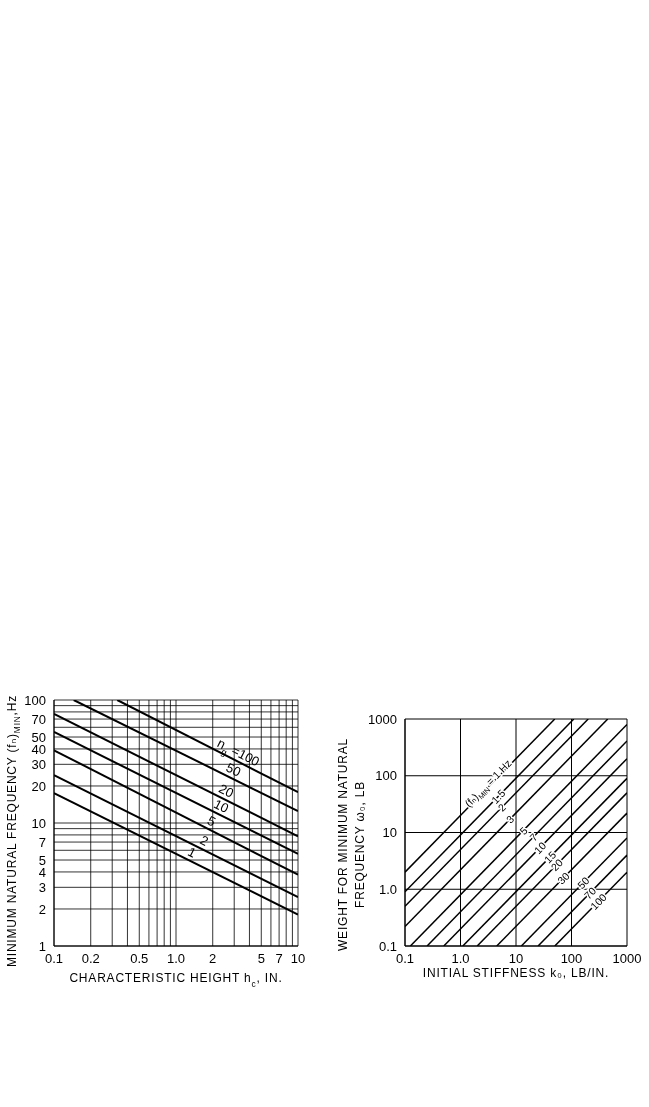 Image resolution: width=649 pixels, height=1107 pixels. Describe the element at coordinates (387, 946) in the screenshot. I see `y-tick-label: 0.1` at that location.